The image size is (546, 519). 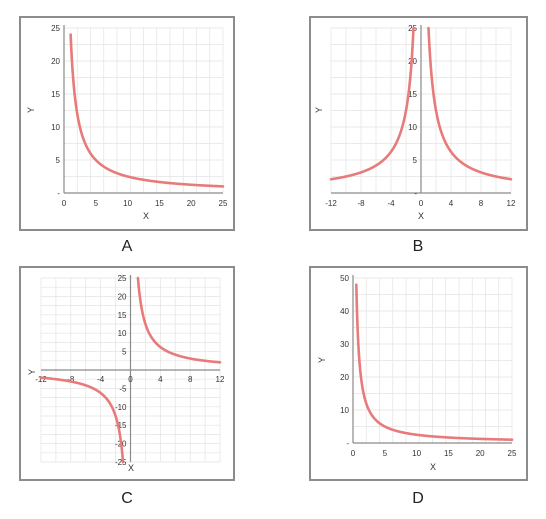 I want to click on chart-b-x-tick-label: -12, so click(x=331, y=203).